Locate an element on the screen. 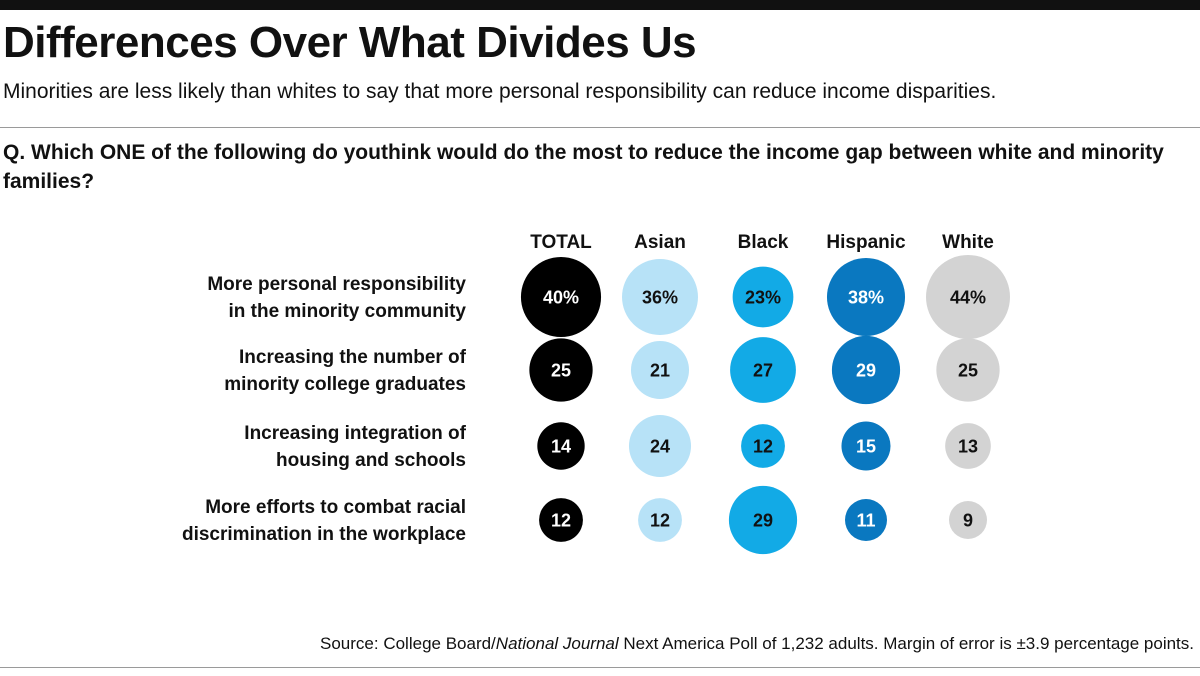  column-header-total: TOTAL is located at coordinates (561, 242).